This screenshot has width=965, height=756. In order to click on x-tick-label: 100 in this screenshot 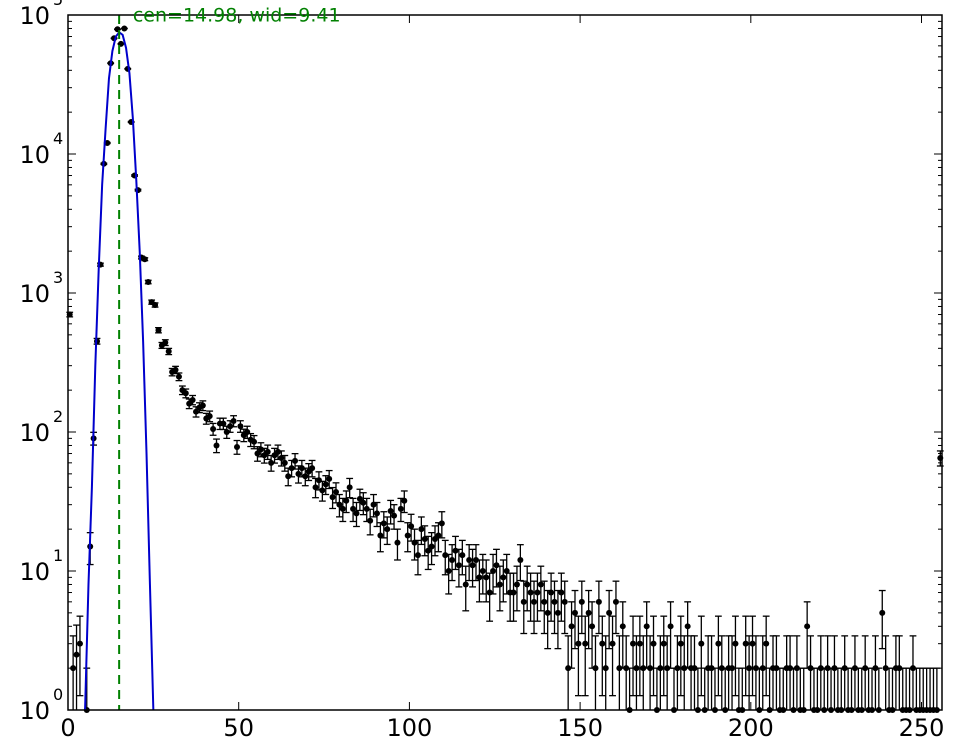, I will do `click(410, 728)`.